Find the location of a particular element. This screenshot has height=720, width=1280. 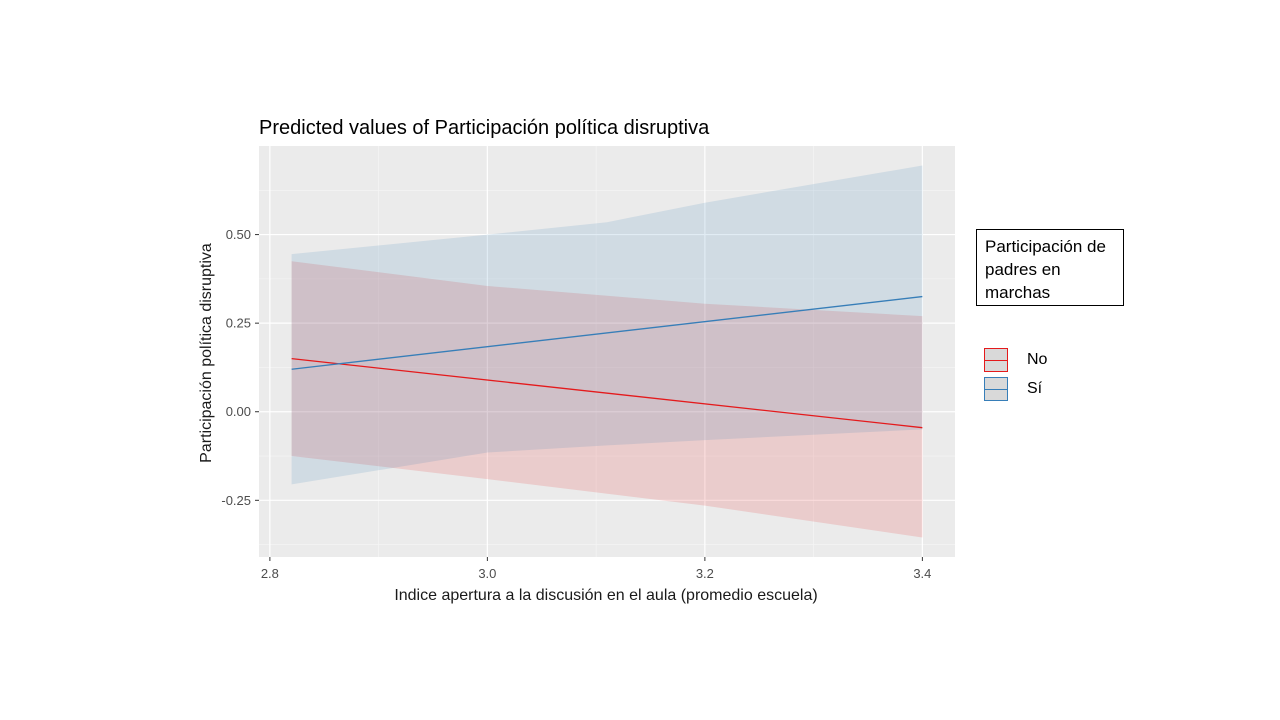

prediction-line-si is located at coordinates (607, 332).